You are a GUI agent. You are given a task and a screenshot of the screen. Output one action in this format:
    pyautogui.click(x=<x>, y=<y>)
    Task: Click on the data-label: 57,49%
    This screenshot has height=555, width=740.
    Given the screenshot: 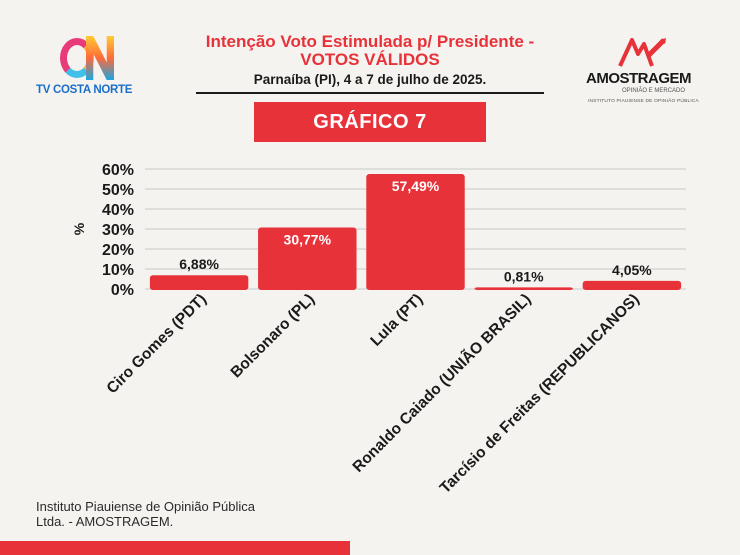 What is the action you would take?
    pyautogui.click(x=416, y=186)
    